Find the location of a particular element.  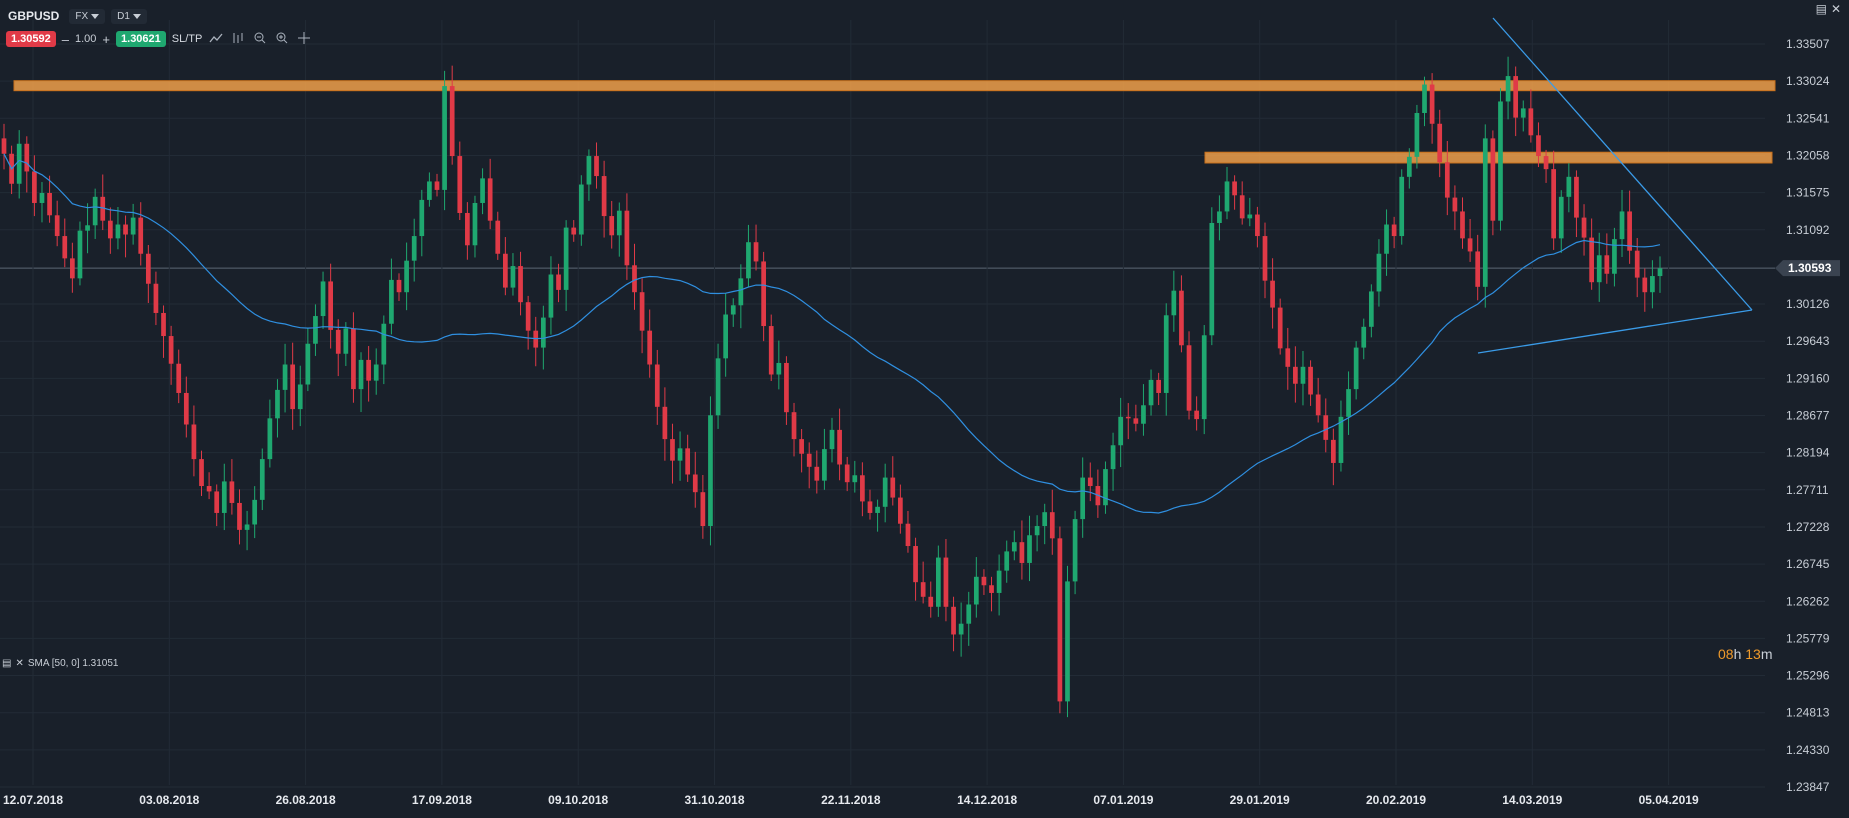

zoom-out-icon is located at coordinates (260, 39).